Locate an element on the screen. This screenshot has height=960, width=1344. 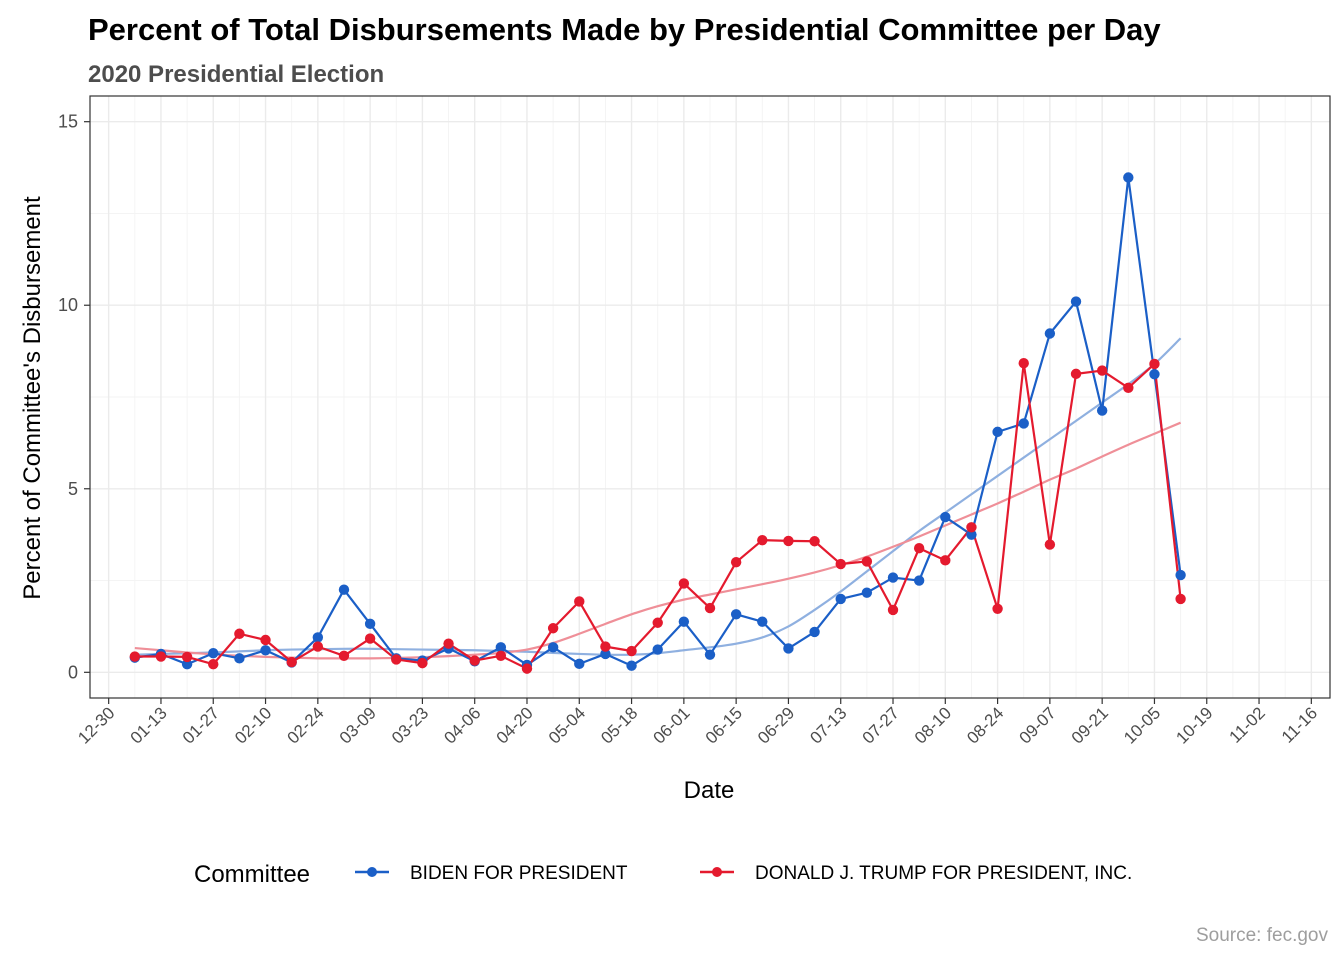
legend-key-point-biden is located at coordinates (372, 872).